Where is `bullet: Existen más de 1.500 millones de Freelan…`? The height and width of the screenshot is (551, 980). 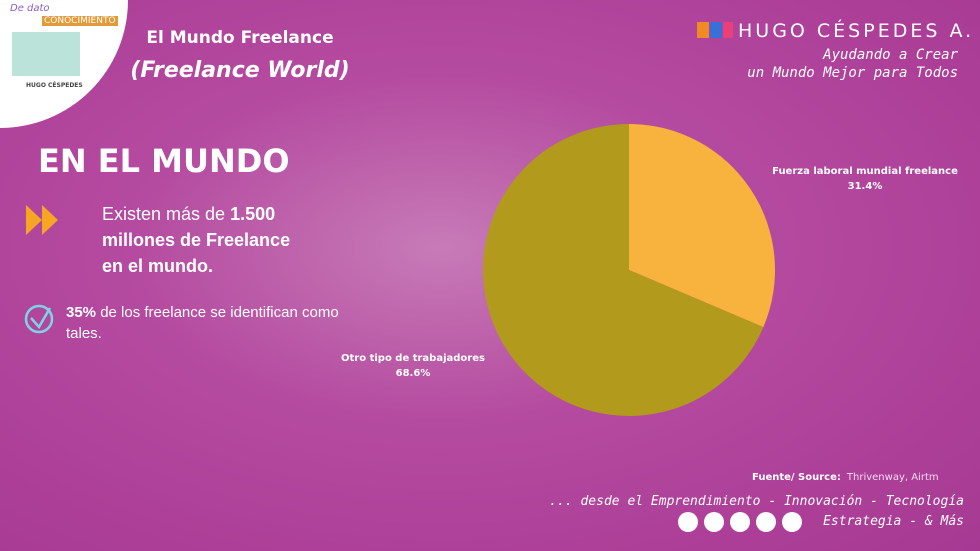
bullet: Existen más de 1.500 millones de Freelan… is located at coordinates (202, 240).